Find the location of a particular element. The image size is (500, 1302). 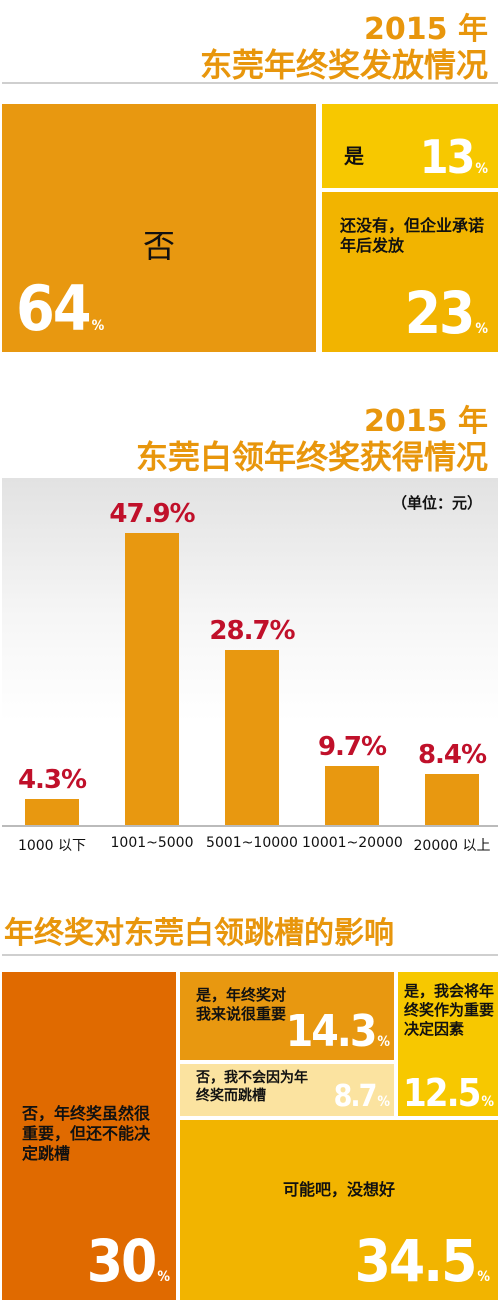

tile-wont-jump-percent: 8.7% is located at coordinates (361, 1096).